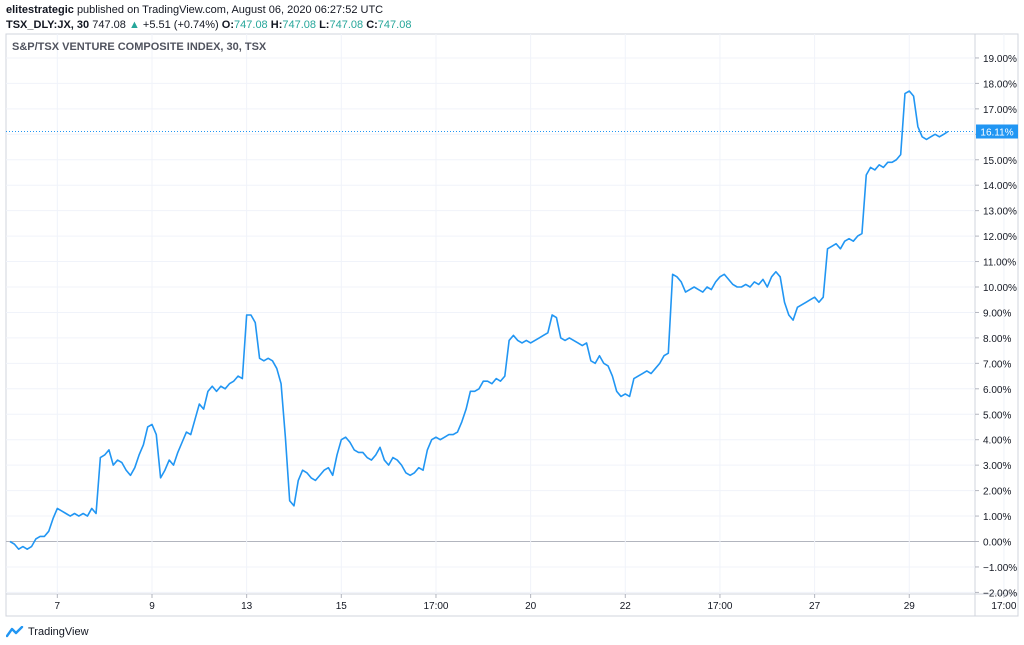 The image size is (1024, 645). Describe the element at coordinates (1000, 568) in the screenshot. I see `y-tick-label: −1.00%` at that location.